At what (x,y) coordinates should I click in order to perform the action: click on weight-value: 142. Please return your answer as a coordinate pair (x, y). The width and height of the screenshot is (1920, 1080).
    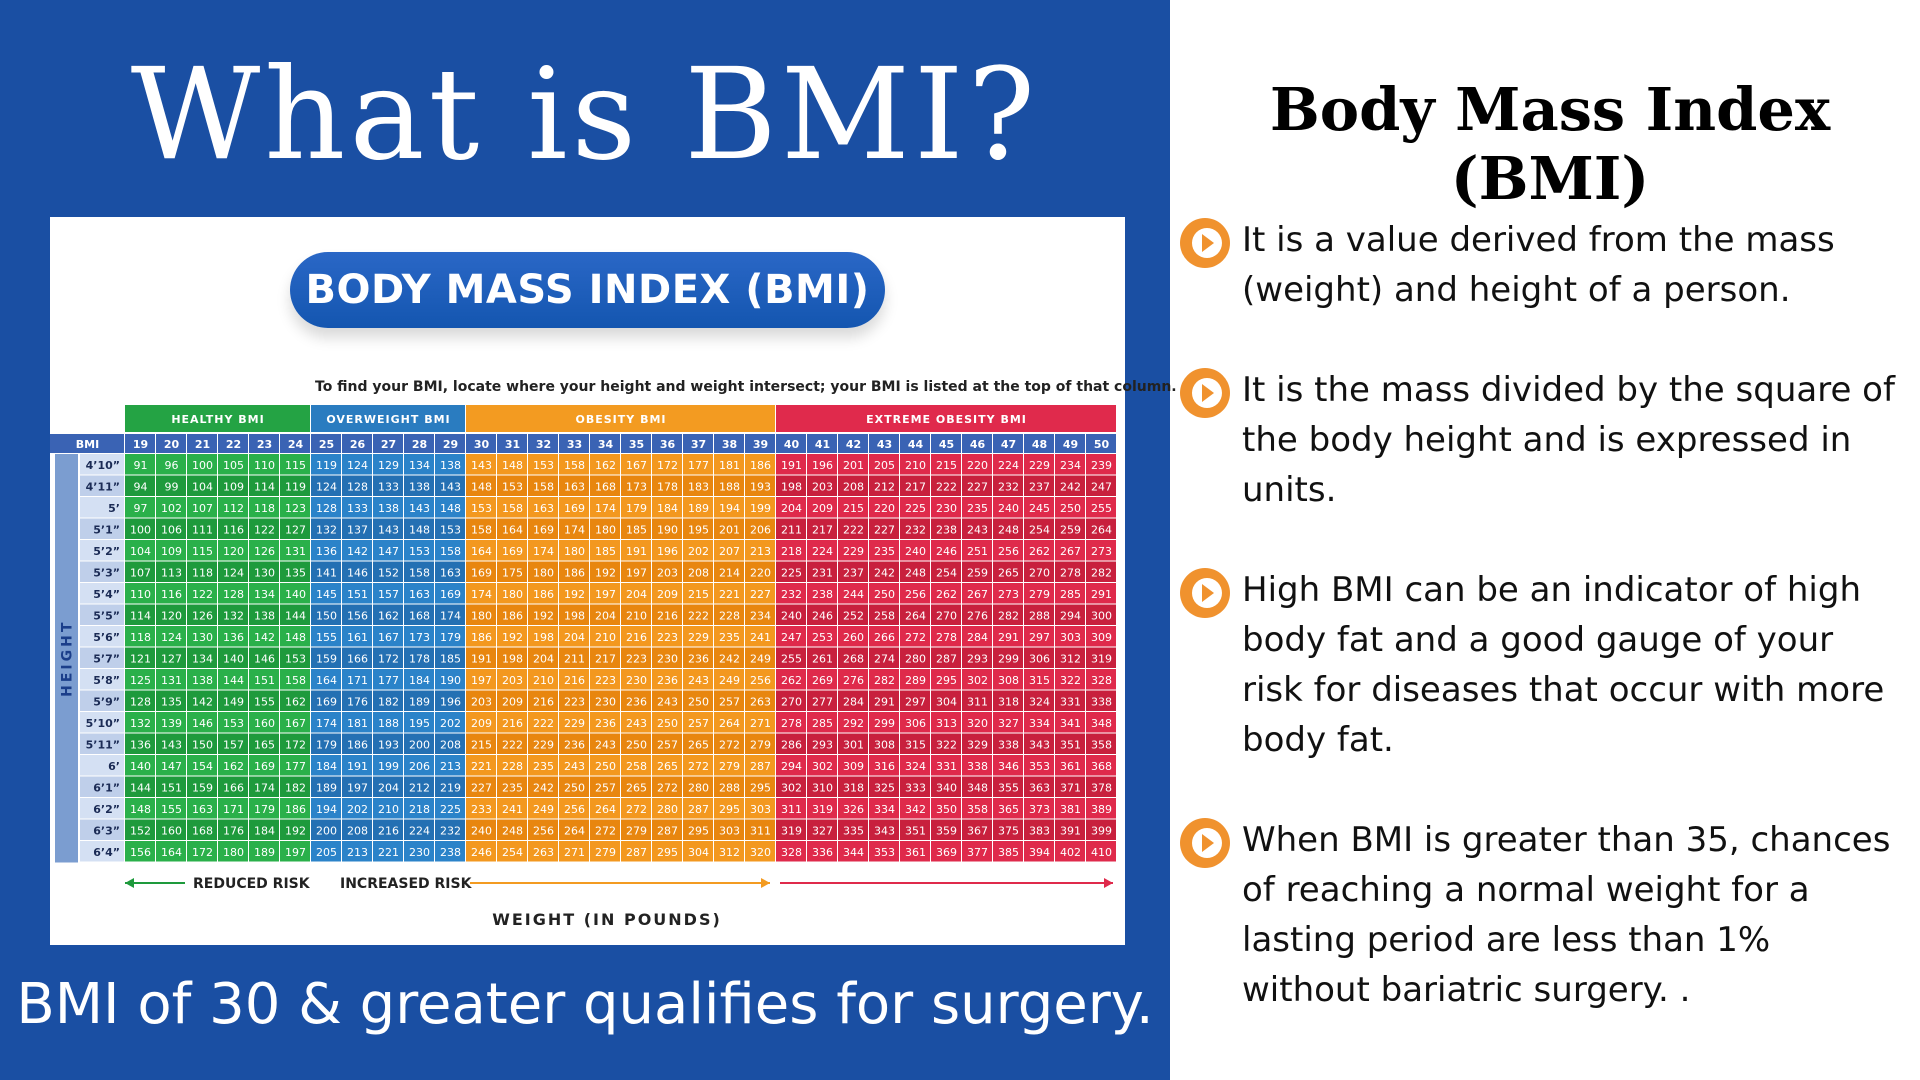
    Looking at the image, I should click on (264, 637).